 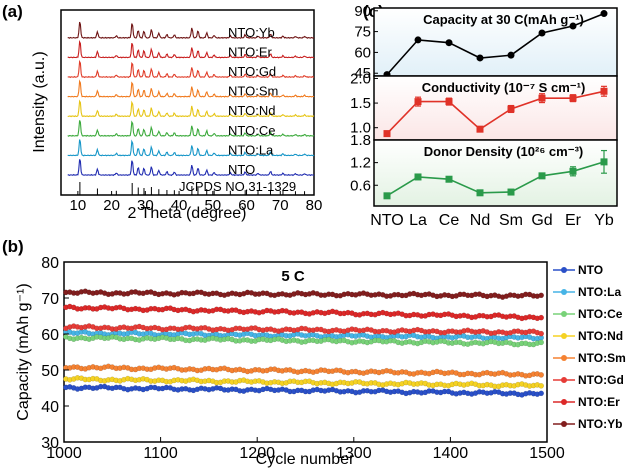 I want to click on xrd-curve-label: NTO:La, so click(x=251, y=149).